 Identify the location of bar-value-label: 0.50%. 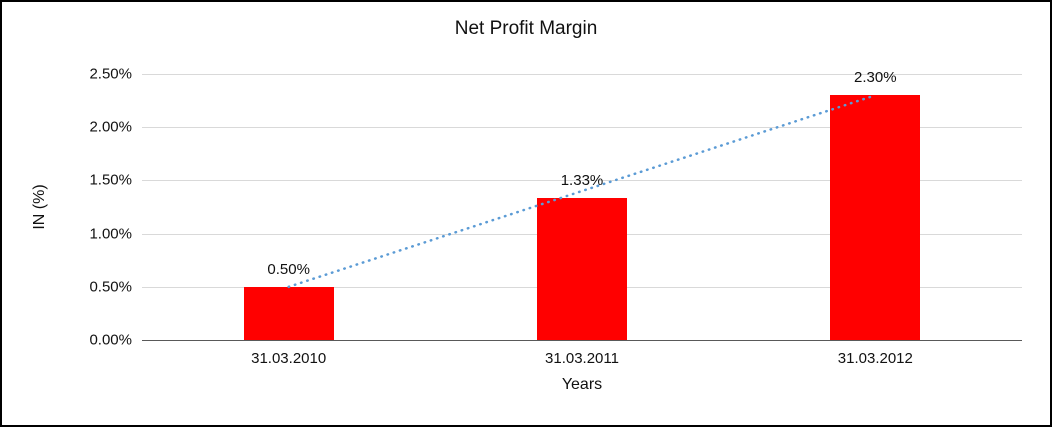
(288, 269).